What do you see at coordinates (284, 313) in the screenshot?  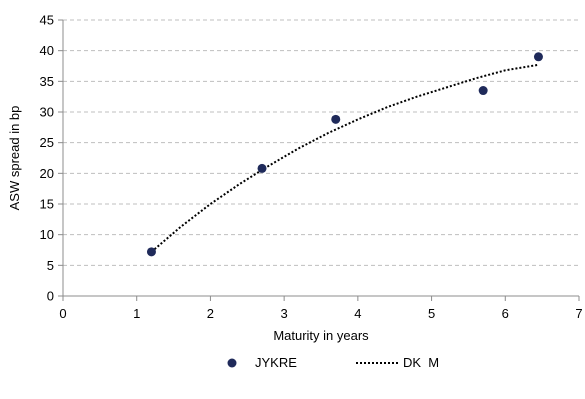 I see `x-tick-label: 3` at bounding box center [284, 313].